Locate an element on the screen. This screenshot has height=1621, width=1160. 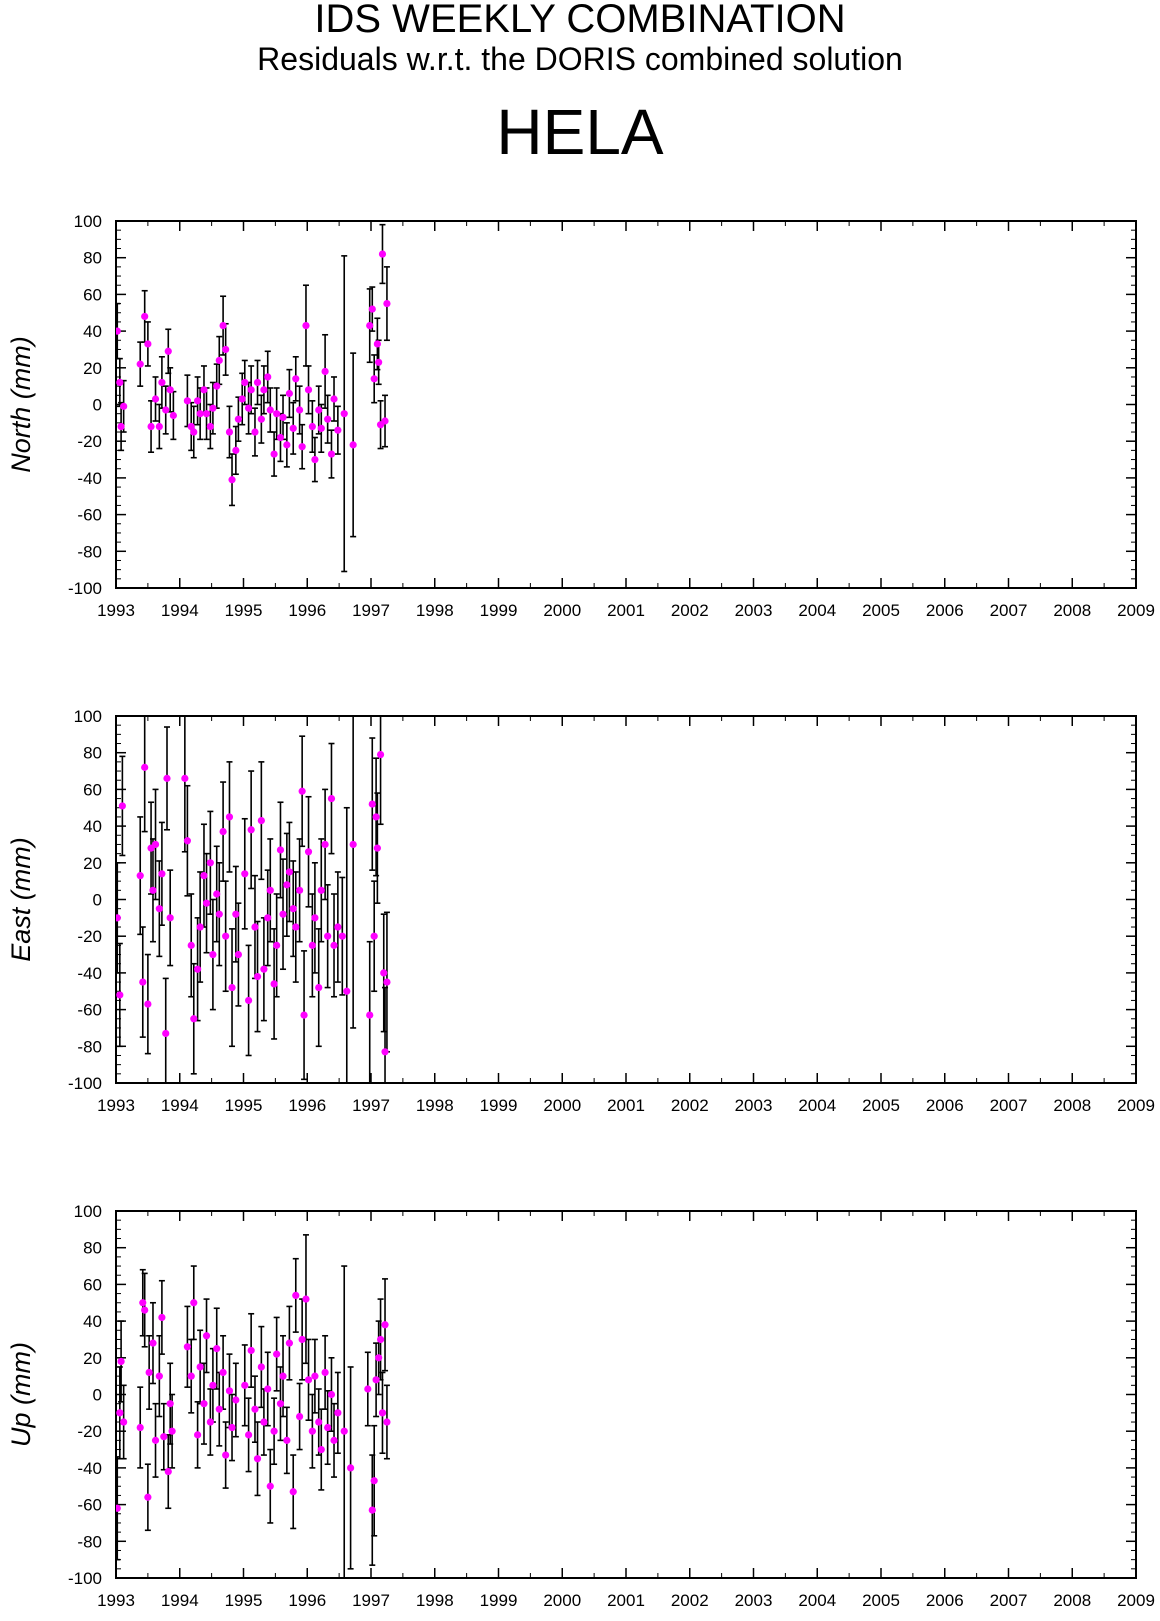
y-tick-label: 80 is located at coordinates (92, 753).